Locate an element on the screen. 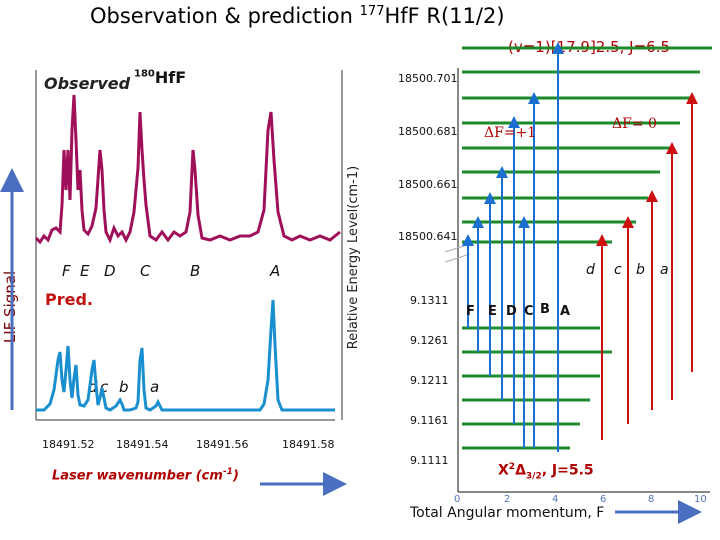  observed-label: Observed is located at coordinates (87, 83).